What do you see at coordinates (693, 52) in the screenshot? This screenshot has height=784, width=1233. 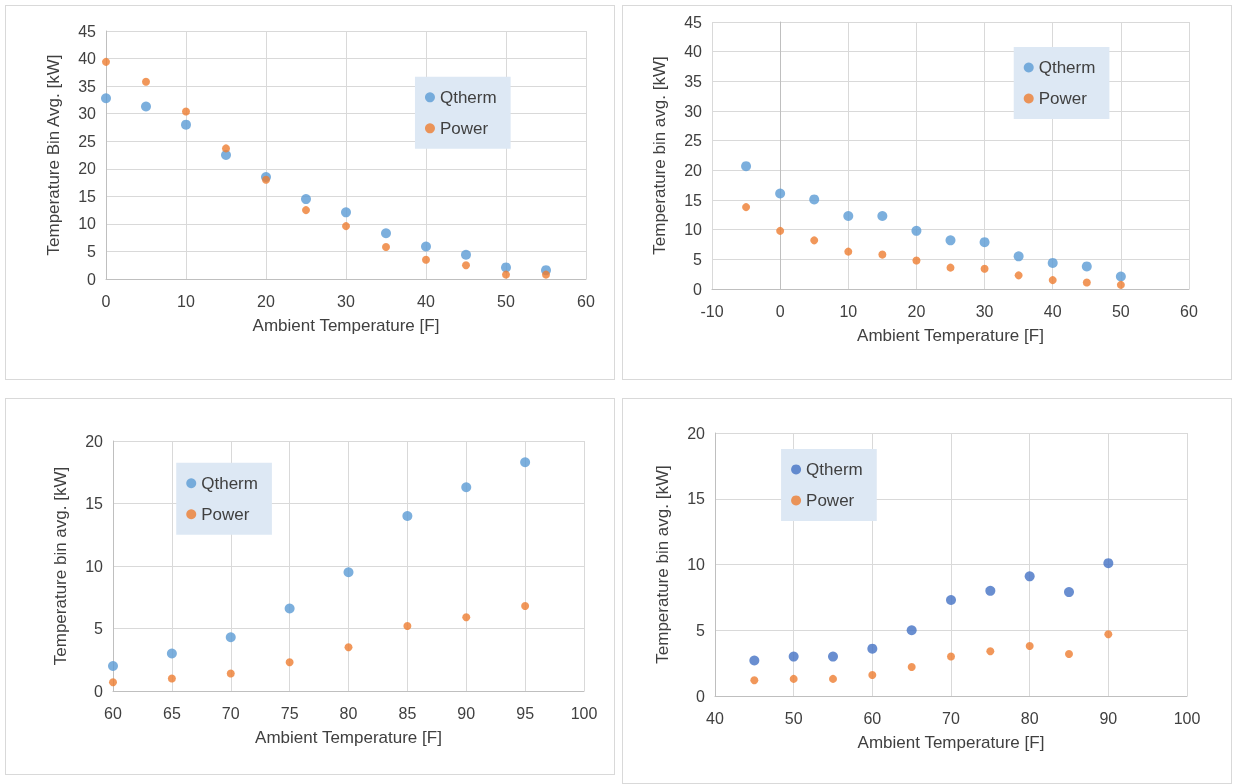 I see `y-tick-label: 40` at bounding box center [693, 52].